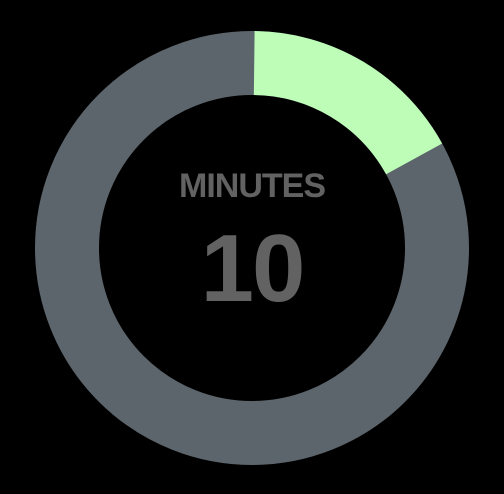  I want to click on timer-value: 10, so click(253, 268).